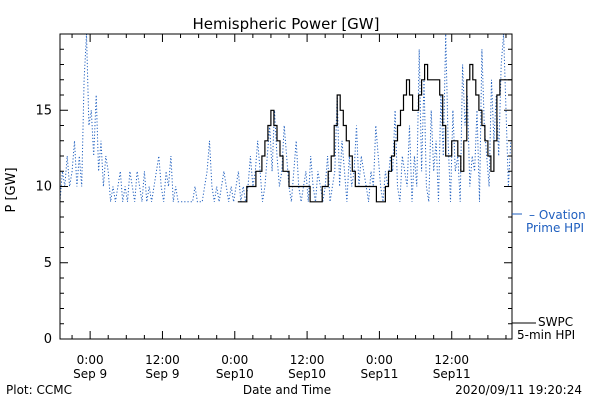 The width and height of the screenshot is (600, 400). Describe the element at coordinates (287, 390) in the screenshot. I see `x-axis-label: Date and Time` at that location.